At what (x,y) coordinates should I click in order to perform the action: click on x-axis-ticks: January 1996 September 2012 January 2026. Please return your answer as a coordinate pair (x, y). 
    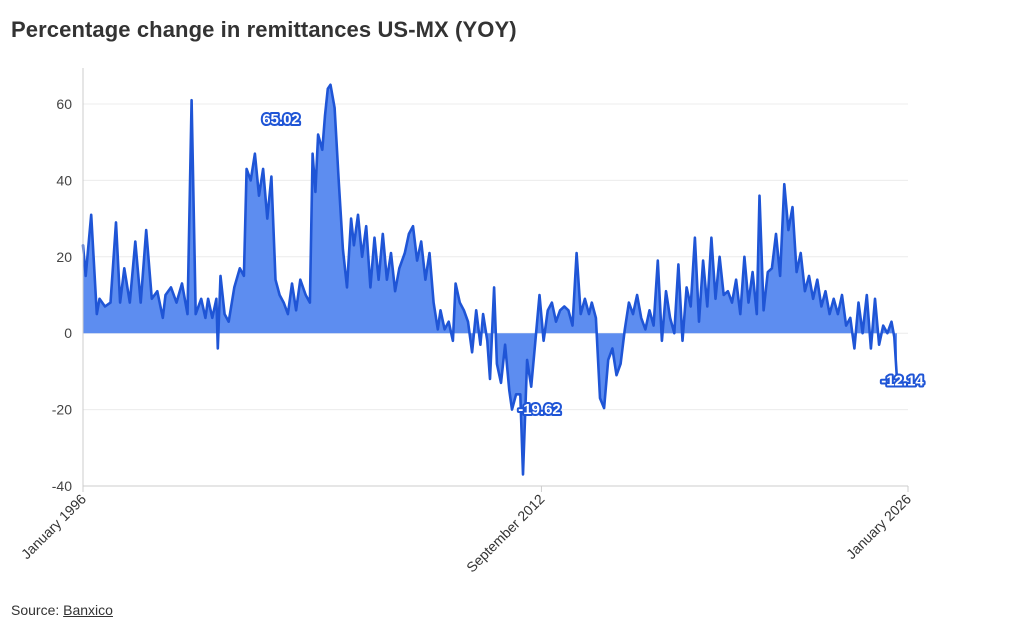
    Looking at the image, I should click on (466, 530).